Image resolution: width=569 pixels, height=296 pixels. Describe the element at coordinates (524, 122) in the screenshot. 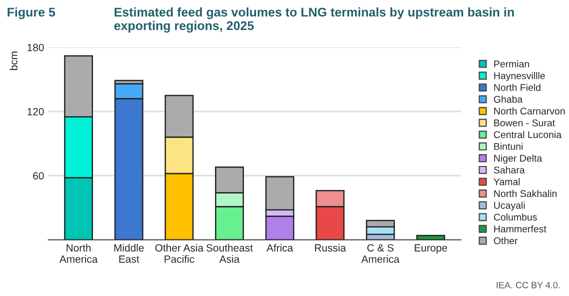

I see `legend-label: Bowen - Surat` at that location.